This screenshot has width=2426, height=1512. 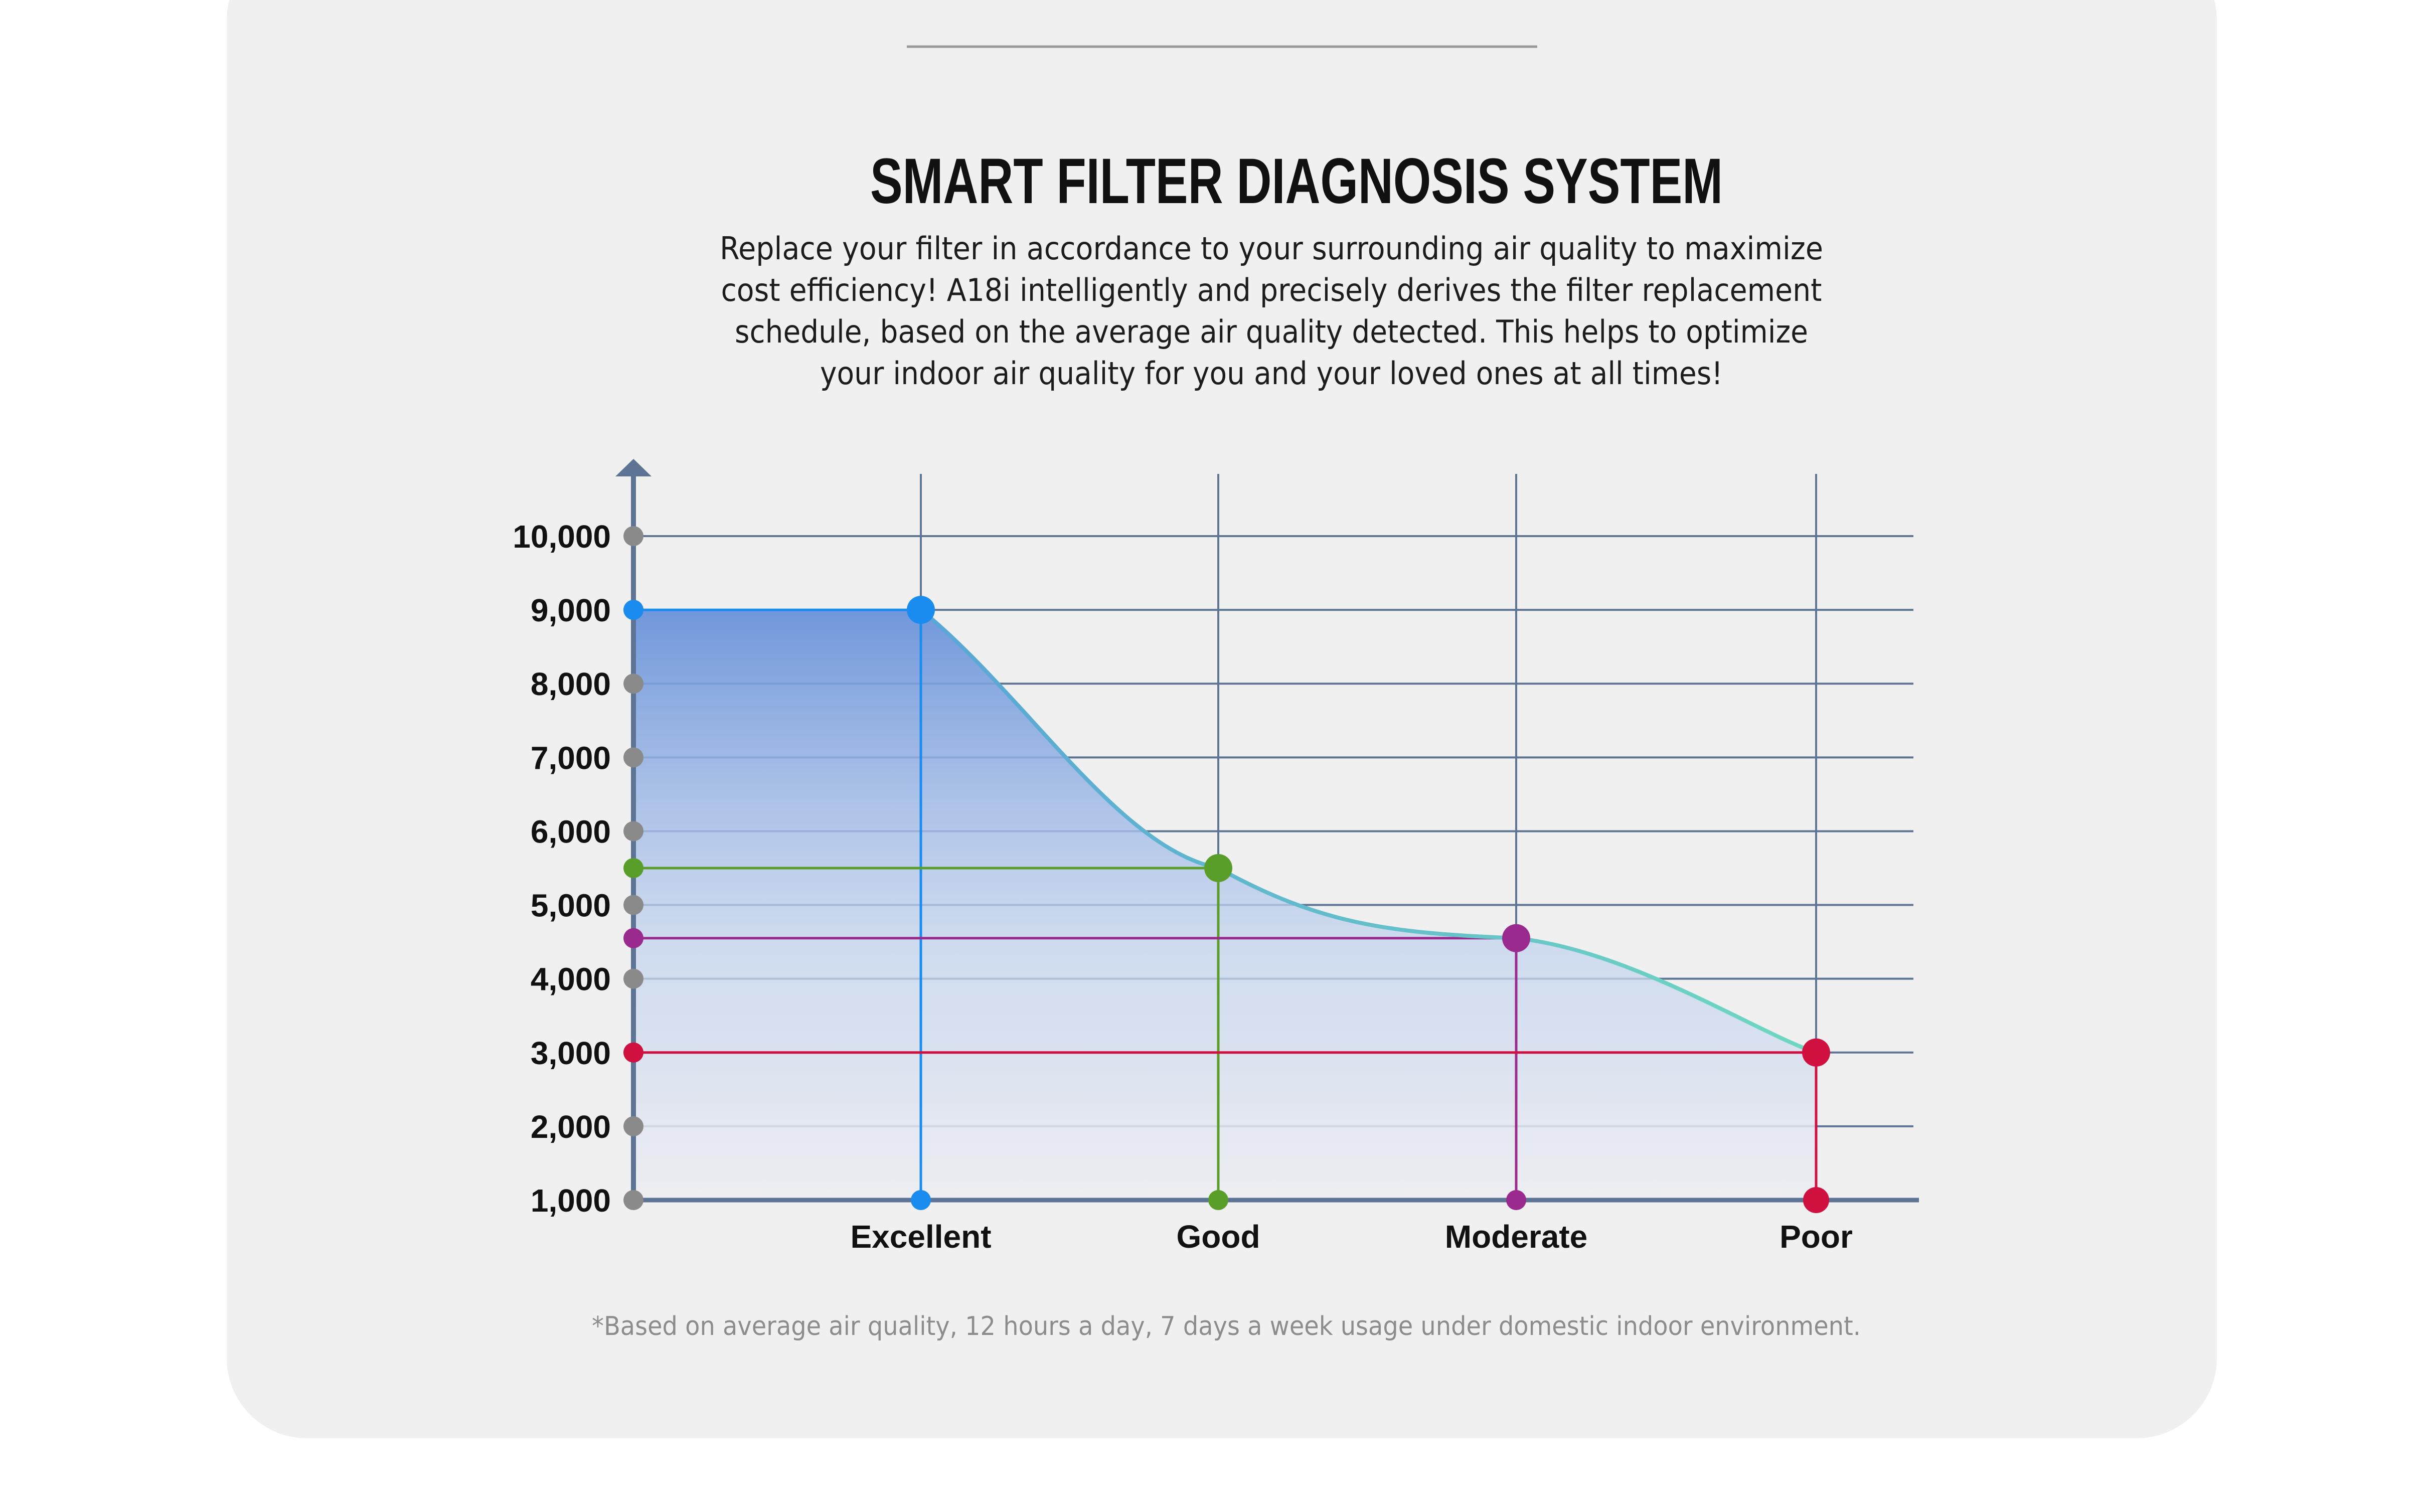 What do you see at coordinates (633, 610) in the screenshot?
I see `y-level-dot-excellent` at bounding box center [633, 610].